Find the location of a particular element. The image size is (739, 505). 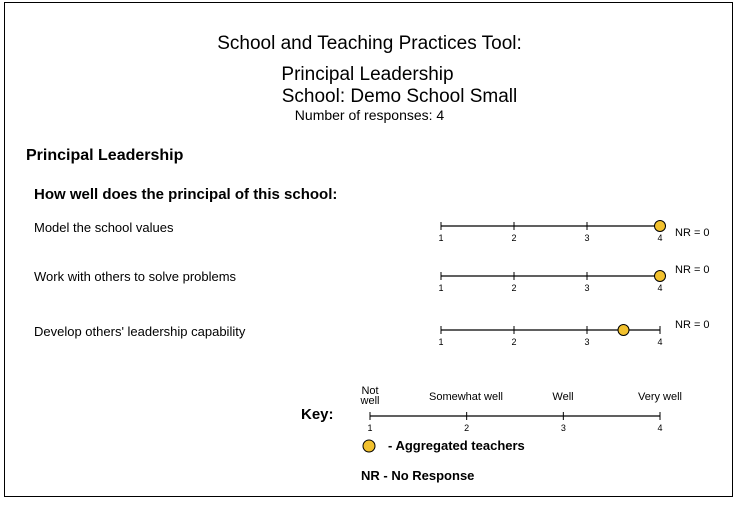

item-label-1: Model the school values is located at coordinates (104, 227).